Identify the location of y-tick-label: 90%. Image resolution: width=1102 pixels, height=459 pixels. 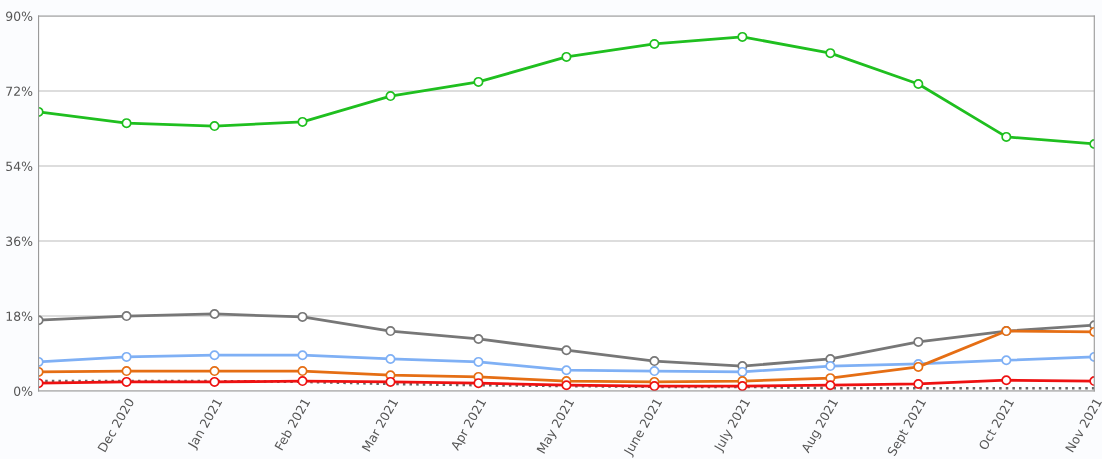
(19, 16).